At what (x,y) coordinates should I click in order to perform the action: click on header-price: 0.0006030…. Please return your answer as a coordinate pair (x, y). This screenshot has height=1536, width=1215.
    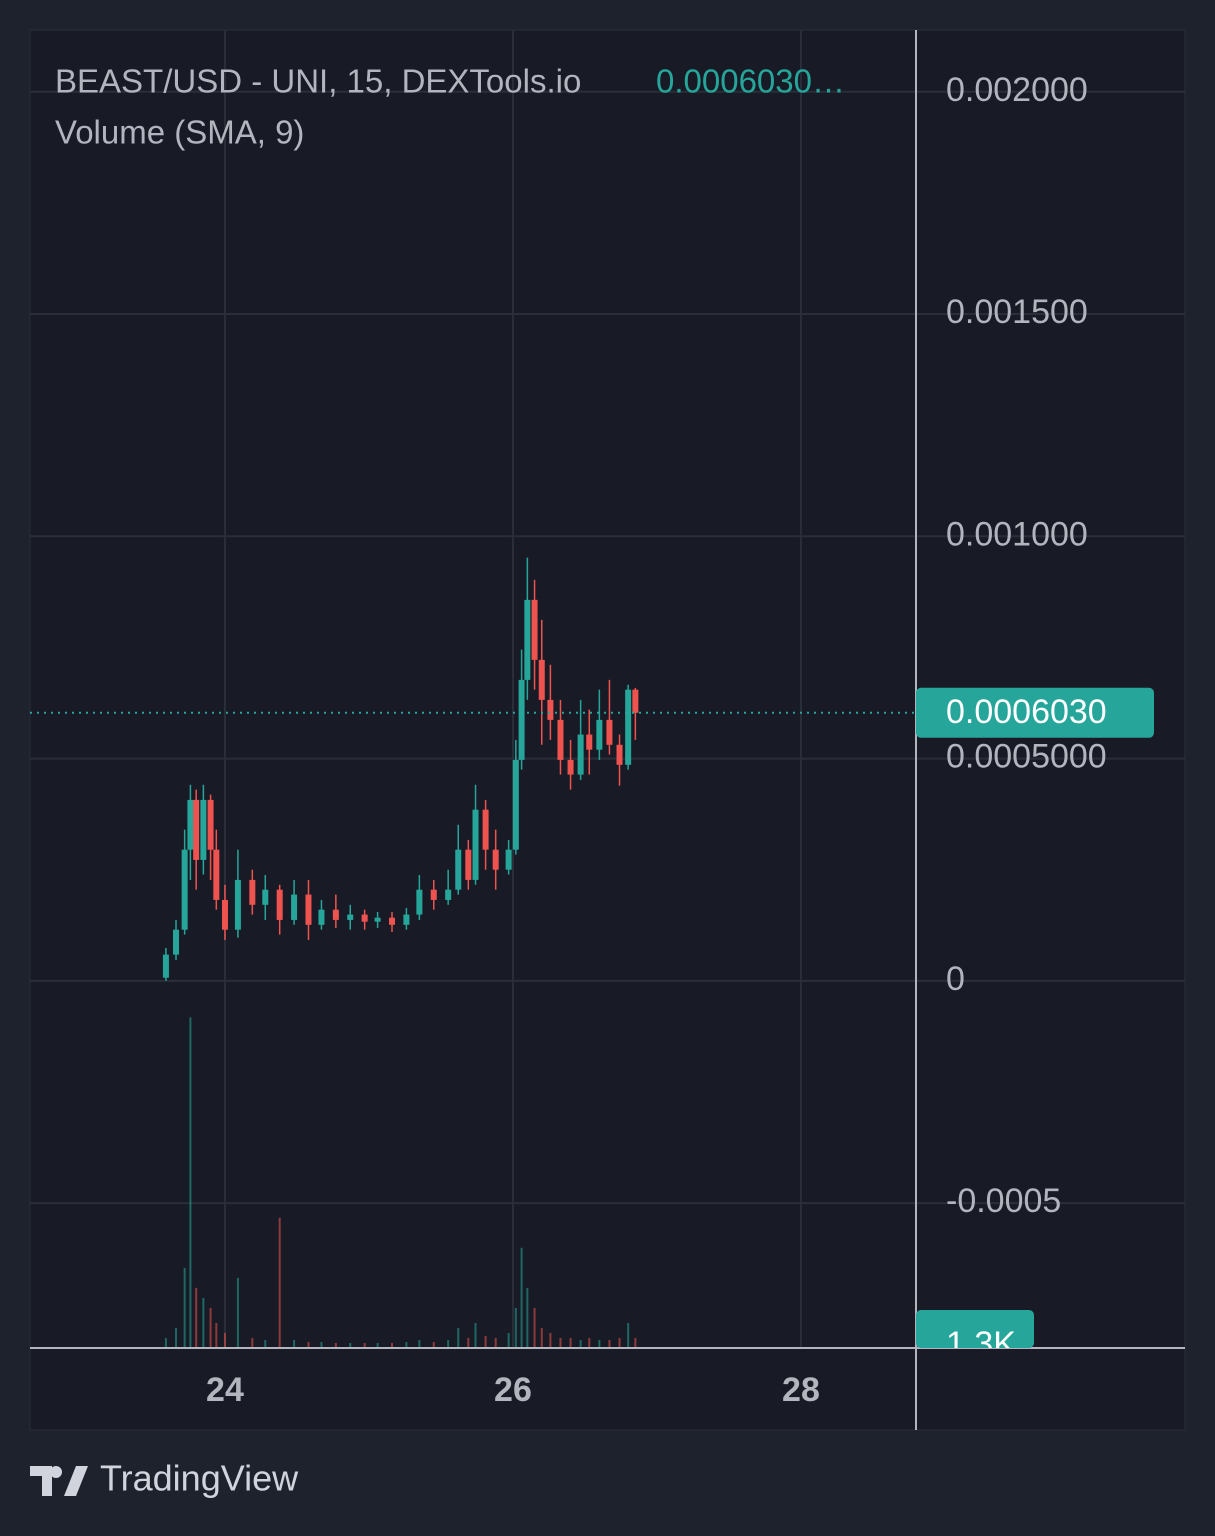
    Looking at the image, I should click on (750, 81).